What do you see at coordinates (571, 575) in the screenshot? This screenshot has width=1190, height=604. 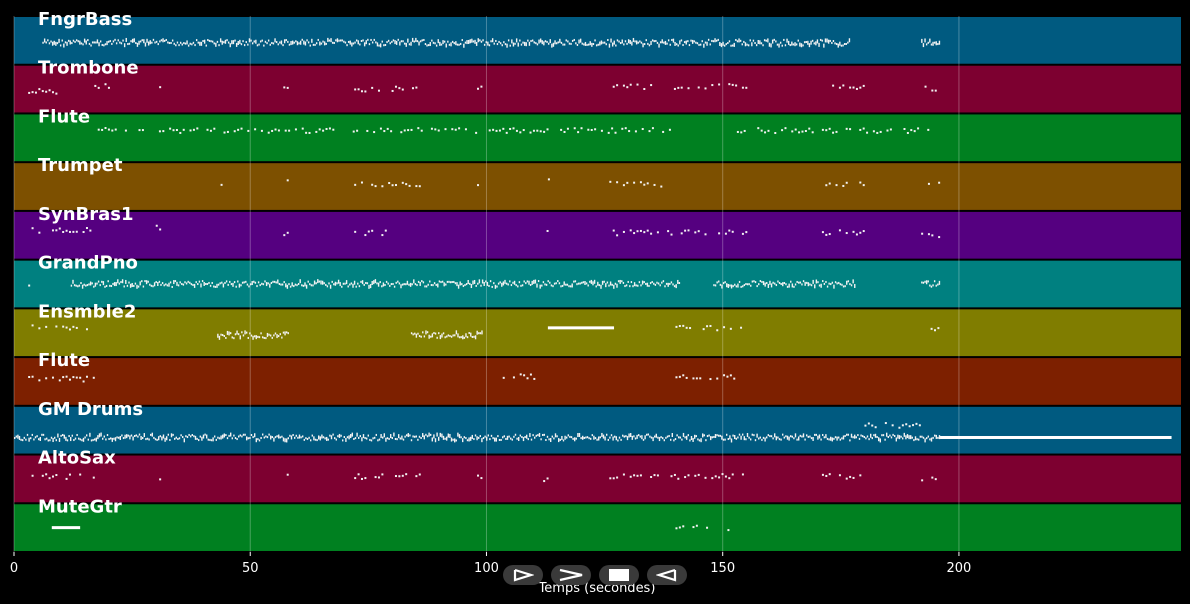 I see `forward-button` at bounding box center [571, 575].